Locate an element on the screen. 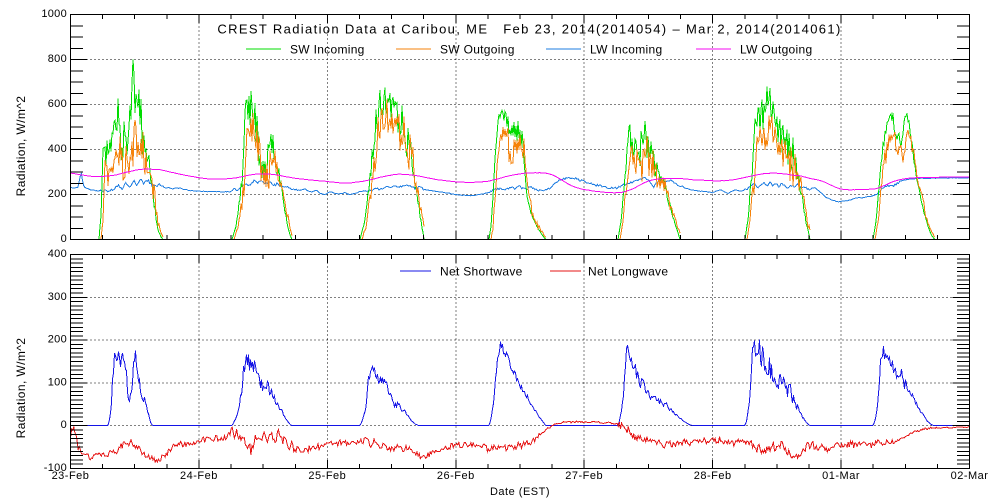 This screenshot has width=1000, height=500. svg-text: 23-Feb is located at coordinates (71, 476).